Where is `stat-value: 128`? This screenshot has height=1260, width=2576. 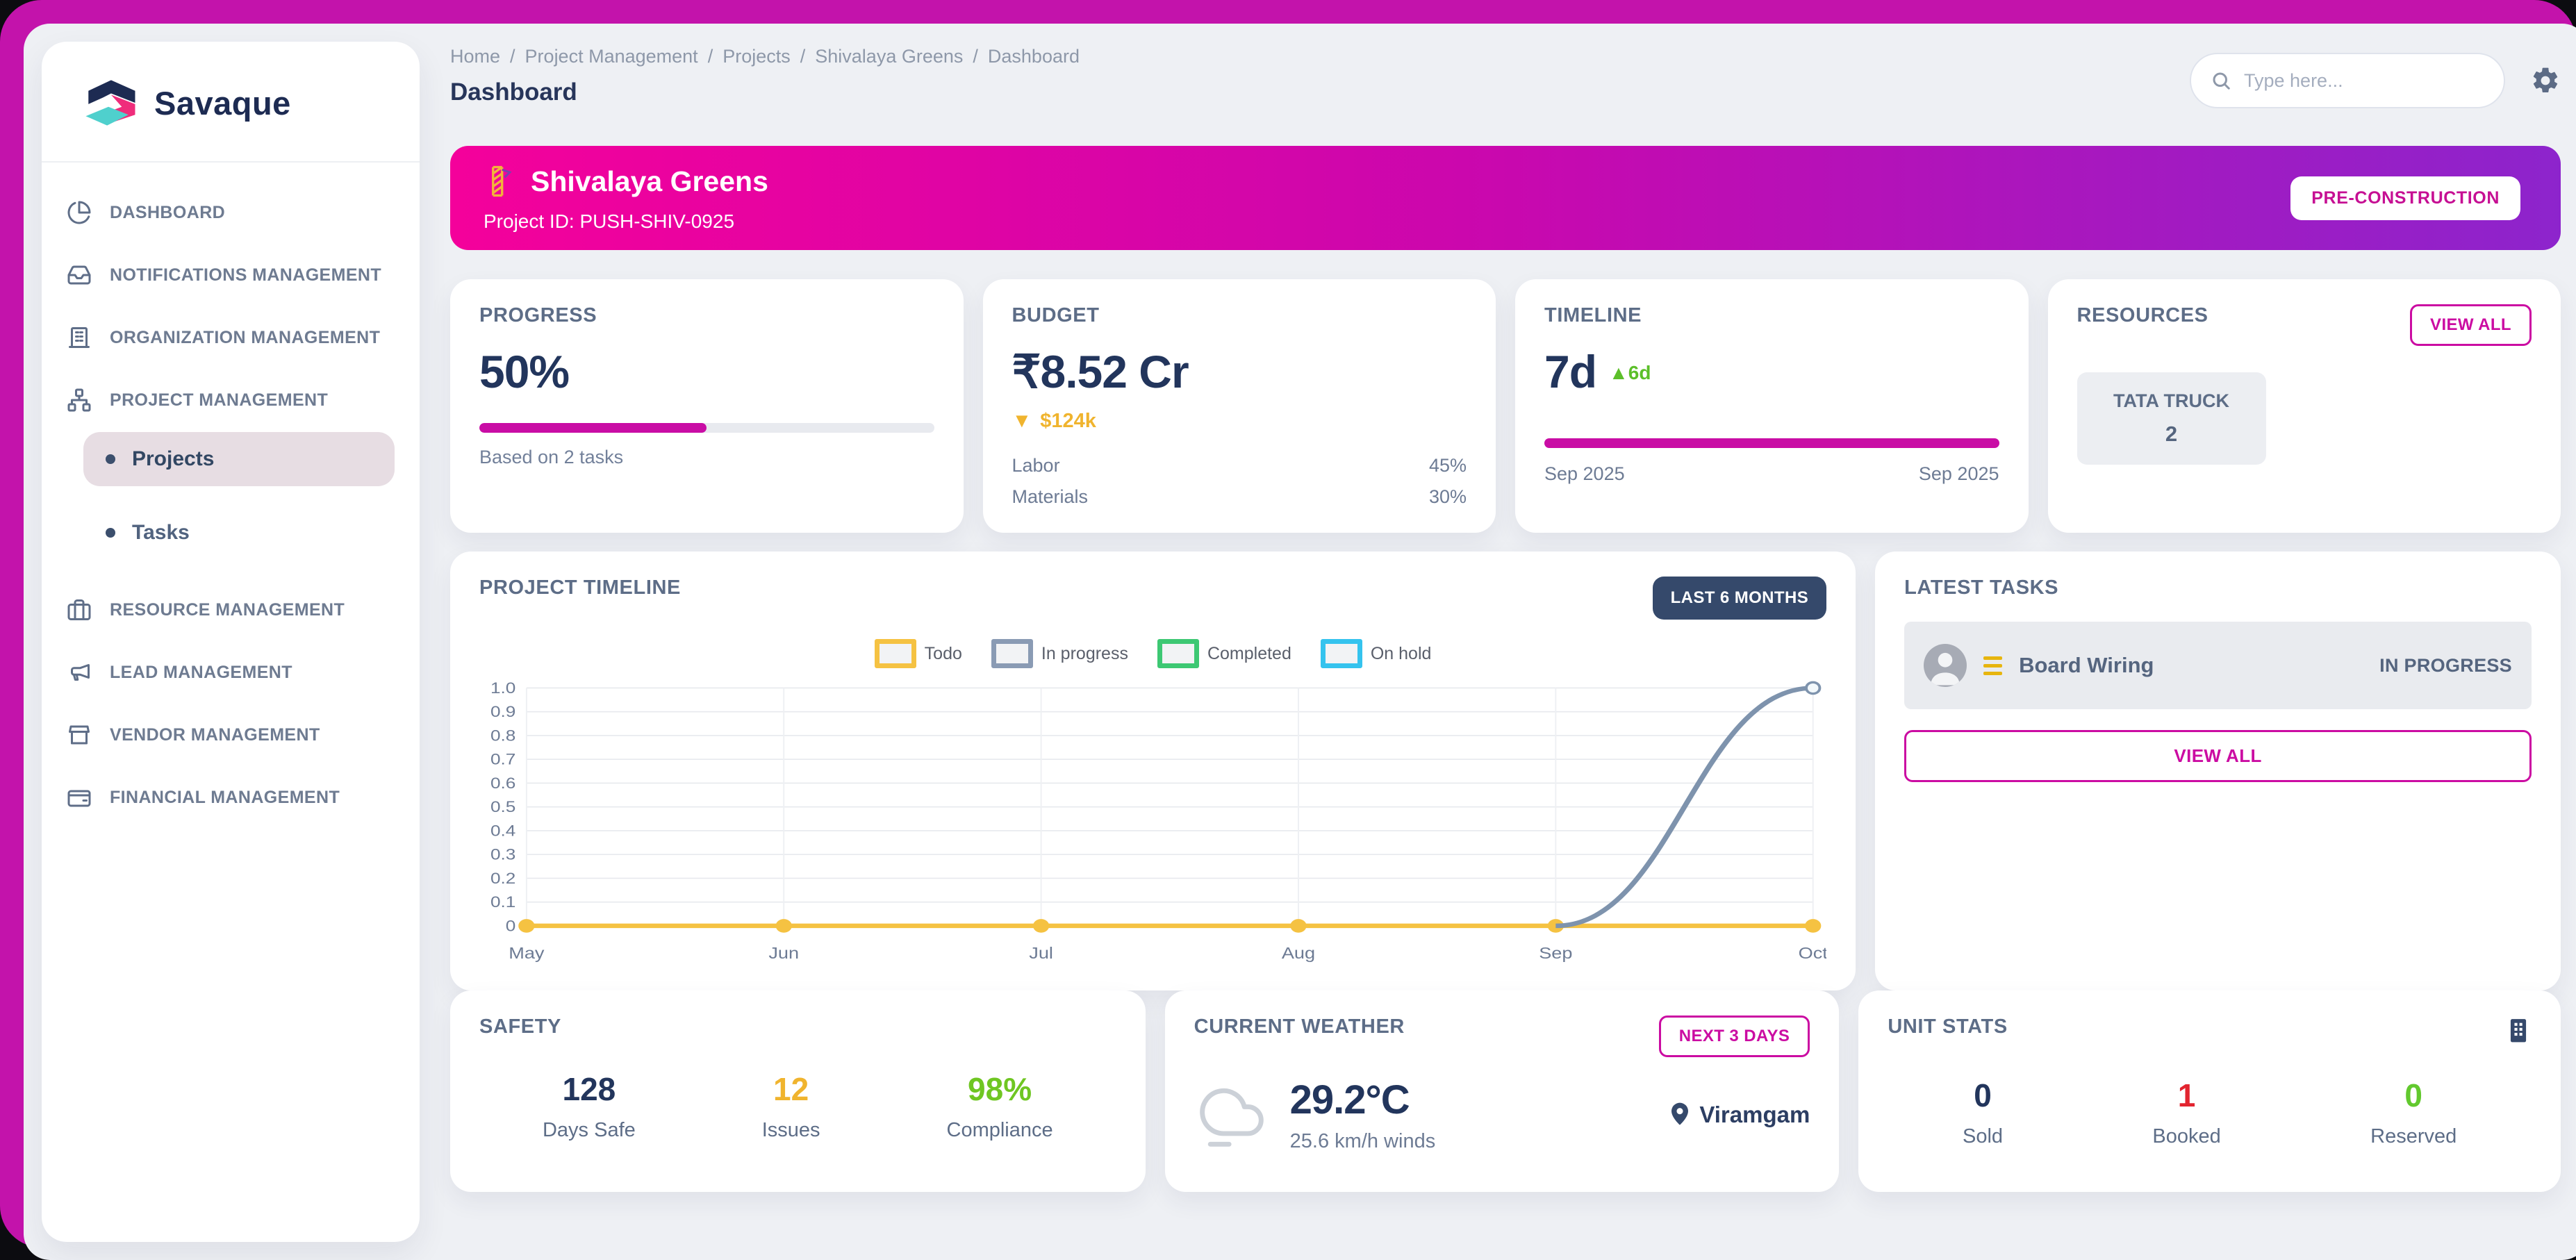
stat-value: 128 is located at coordinates (589, 1089).